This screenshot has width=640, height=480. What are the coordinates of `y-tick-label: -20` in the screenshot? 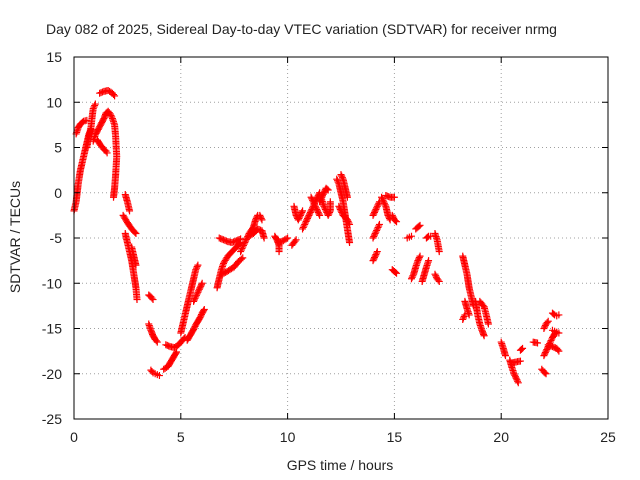 It's located at (52, 374).